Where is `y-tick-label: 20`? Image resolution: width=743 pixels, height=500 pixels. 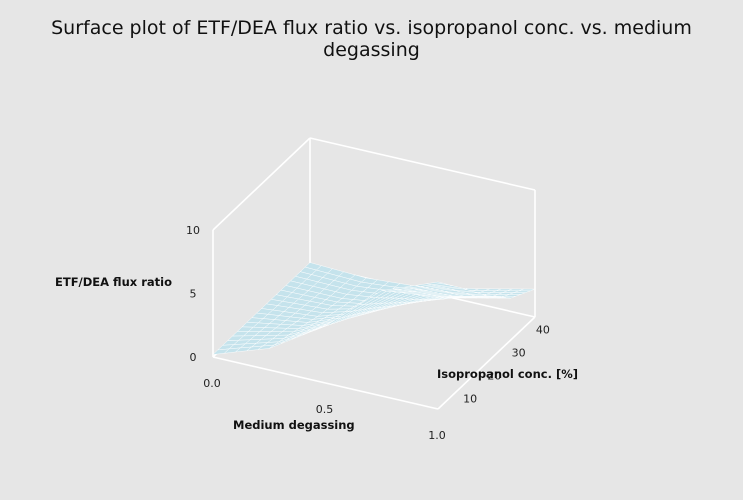
y-tick-label: 20 is located at coordinates (494, 376).